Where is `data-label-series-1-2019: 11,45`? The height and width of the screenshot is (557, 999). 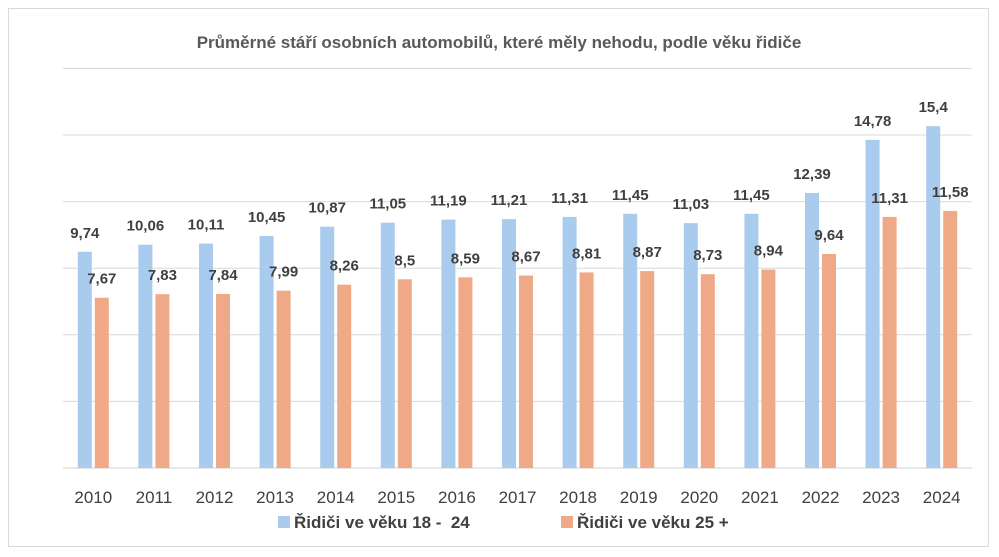
data-label-series-1-2019: 11,45 is located at coordinates (630, 195).